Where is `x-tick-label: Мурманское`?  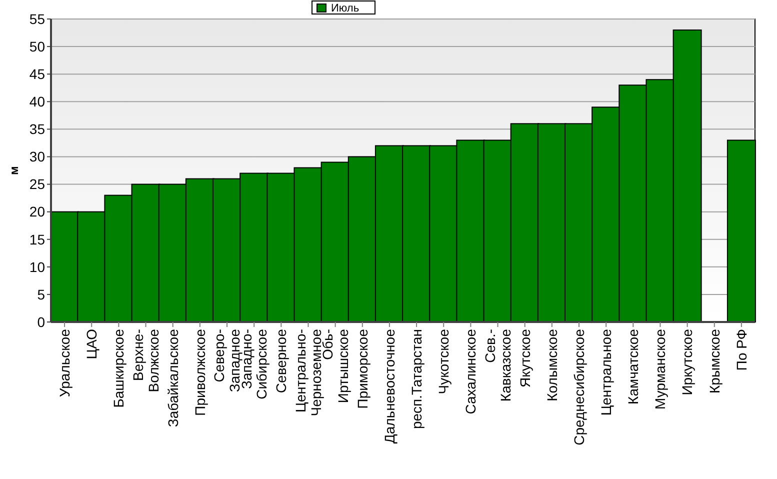
x-tick-label: Мурманское is located at coordinates (660, 369).